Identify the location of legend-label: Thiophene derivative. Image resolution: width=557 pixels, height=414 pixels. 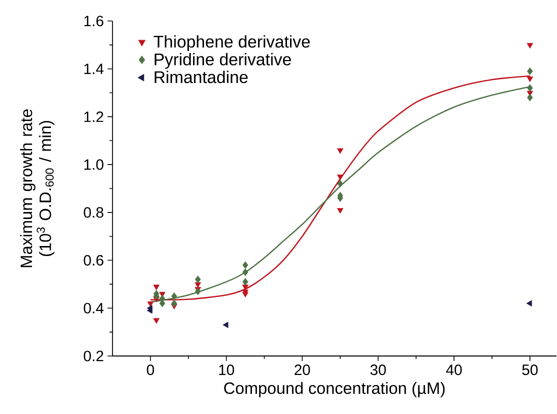
(232, 43).